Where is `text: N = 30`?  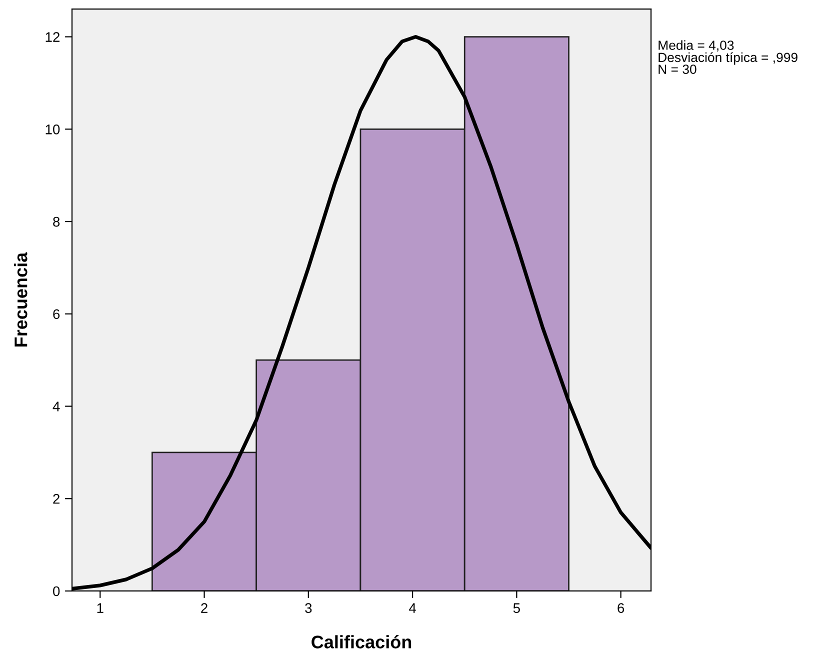 text: N = 30 is located at coordinates (677, 69).